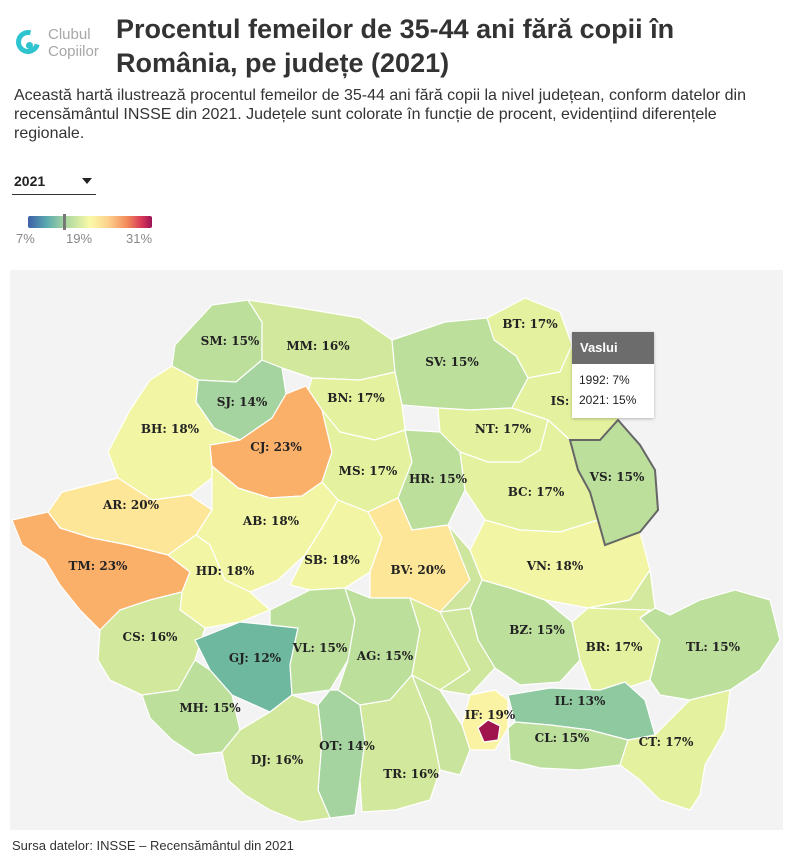 Image resolution: width=793 pixels, height=866 pixels. What do you see at coordinates (368, 471) in the screenshot?
I see `county-label-ms: MS: 17%` at bounding box center [368, 471].